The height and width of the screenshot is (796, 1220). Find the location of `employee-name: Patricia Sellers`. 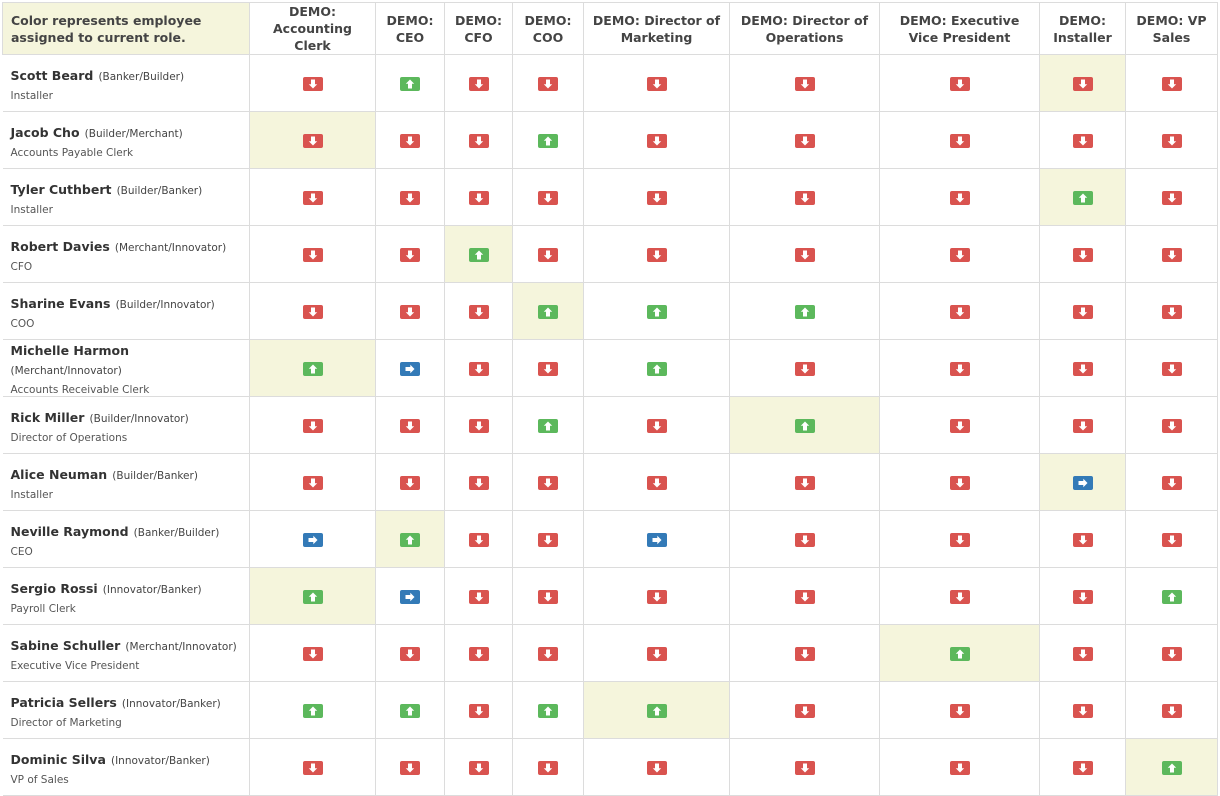

employee-name: Patricia Sellers is located at coordinates (63, 702).